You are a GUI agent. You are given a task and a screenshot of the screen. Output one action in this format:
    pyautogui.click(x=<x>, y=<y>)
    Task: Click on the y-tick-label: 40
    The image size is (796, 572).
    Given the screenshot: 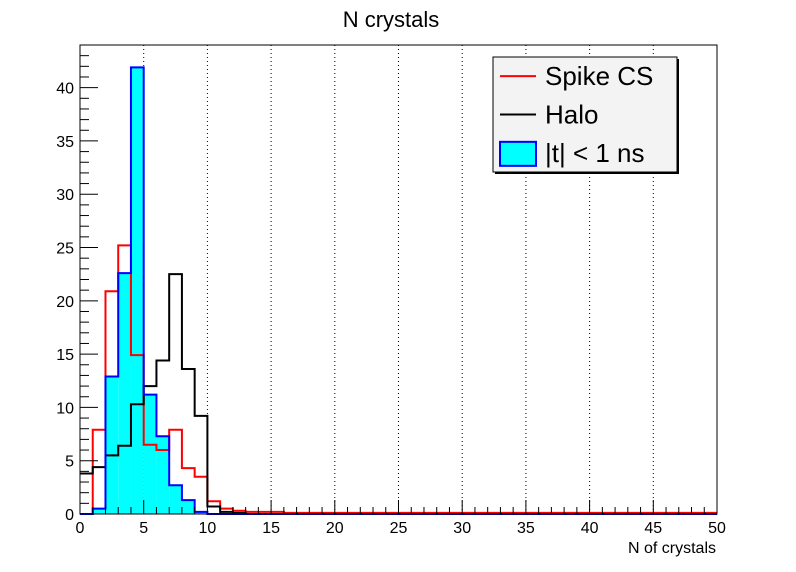 What is the action you would take?
    pyautogui.click(x=65, y=89)
    